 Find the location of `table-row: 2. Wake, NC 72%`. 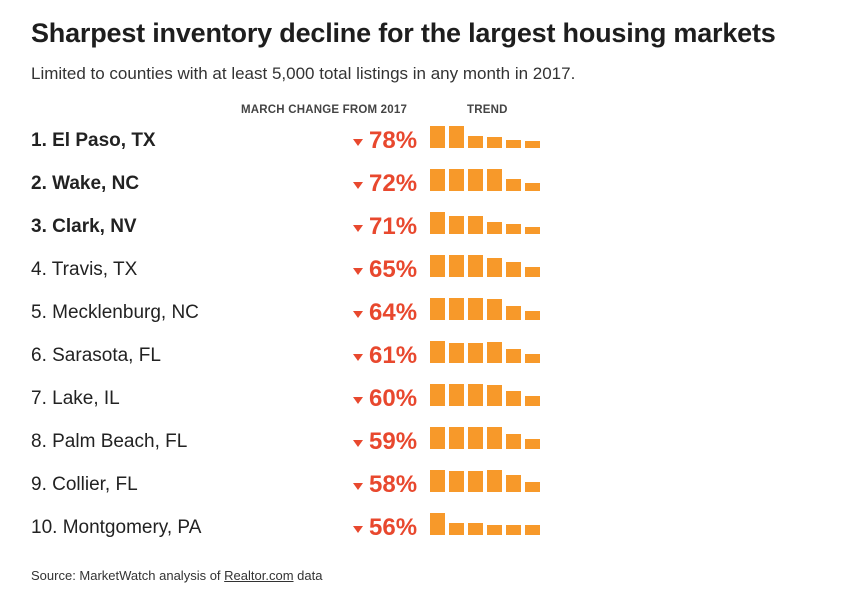

table-row: 2. Wake, NC 72% is located at coordinates (428, 183).